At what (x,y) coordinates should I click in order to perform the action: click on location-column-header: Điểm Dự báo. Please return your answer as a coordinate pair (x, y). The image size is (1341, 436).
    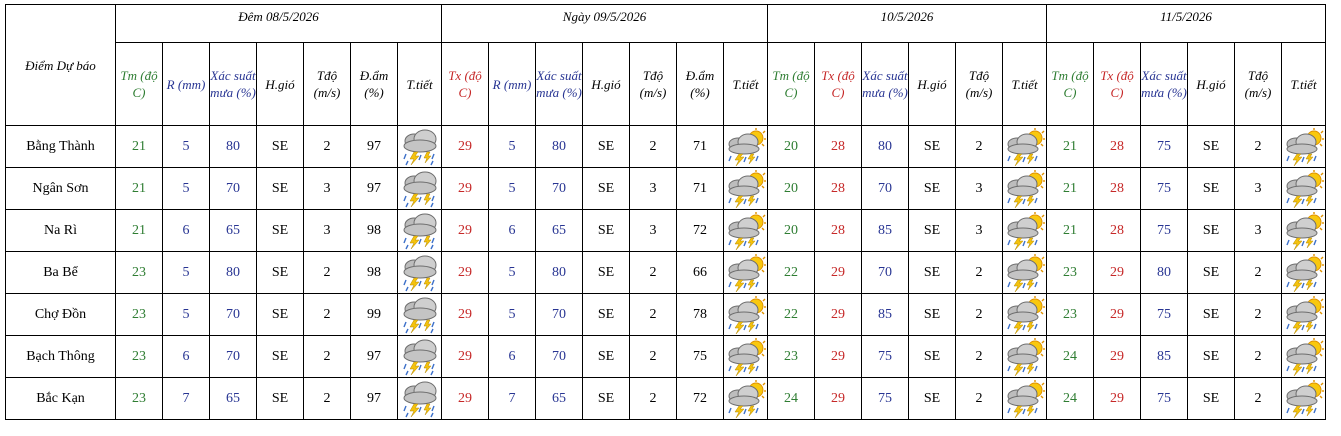
    Looking at the image, I should click on (60, 65).